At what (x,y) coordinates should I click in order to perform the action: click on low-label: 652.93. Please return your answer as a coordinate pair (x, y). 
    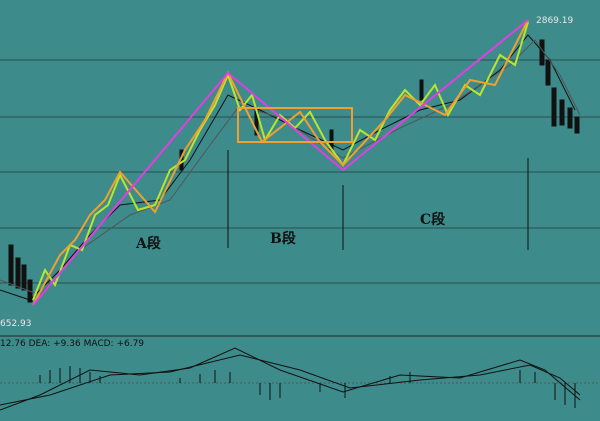
    Looking at the image, I should click on (16, 324).